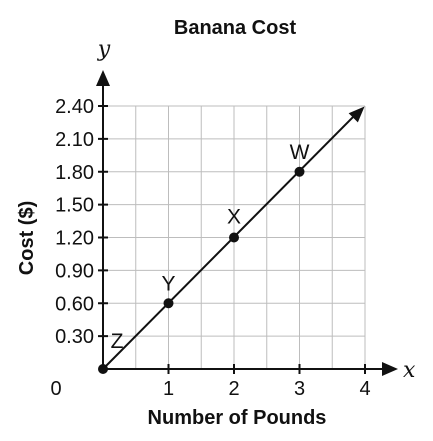  I want to click on origin-label: 0, so click(55, 389).